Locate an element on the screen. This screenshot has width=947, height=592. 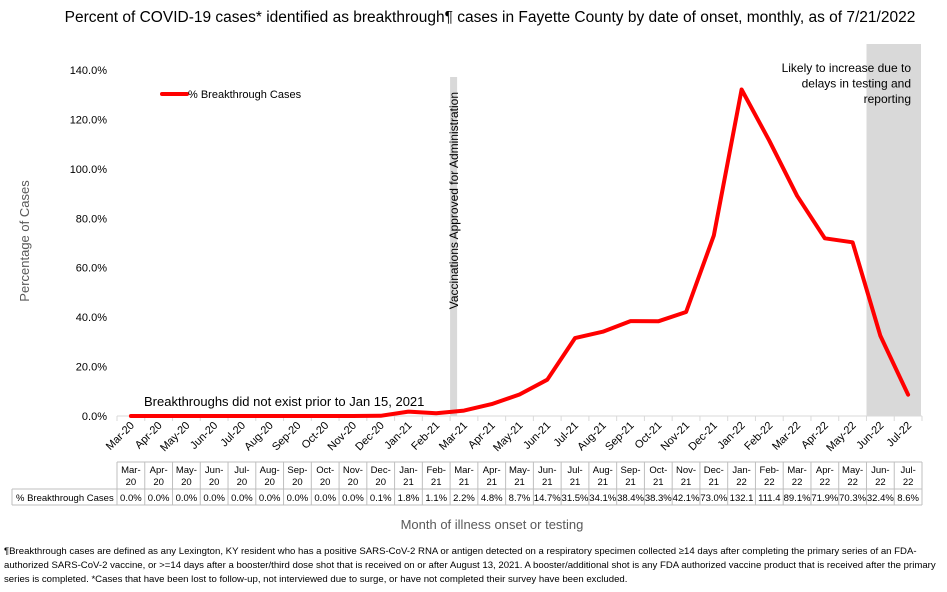
x-tick-label: Jan-21 is located at coordinates (398, 436).